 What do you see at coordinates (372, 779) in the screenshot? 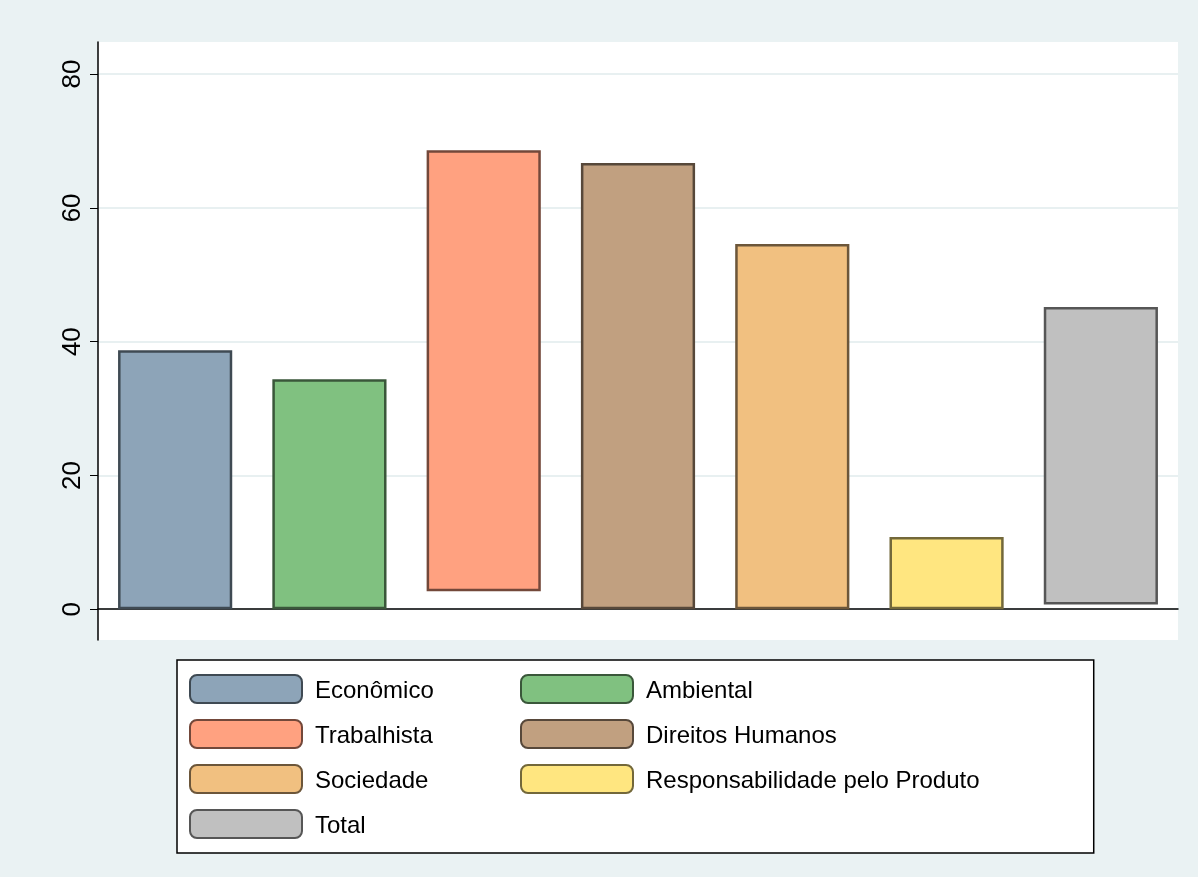
I see `legend-label: Sociedade` at bounding box center [372, 779].